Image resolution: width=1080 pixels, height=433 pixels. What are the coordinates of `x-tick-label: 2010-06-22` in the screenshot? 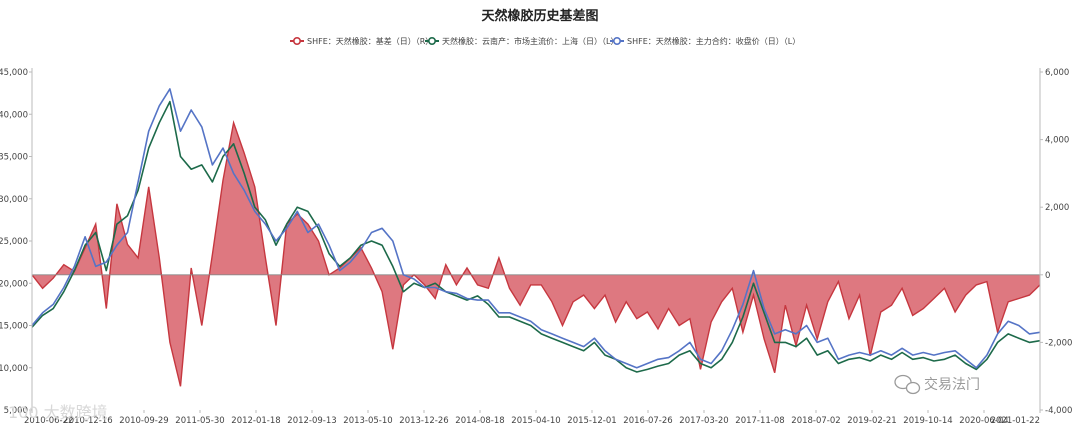 It's located at (48, 421).